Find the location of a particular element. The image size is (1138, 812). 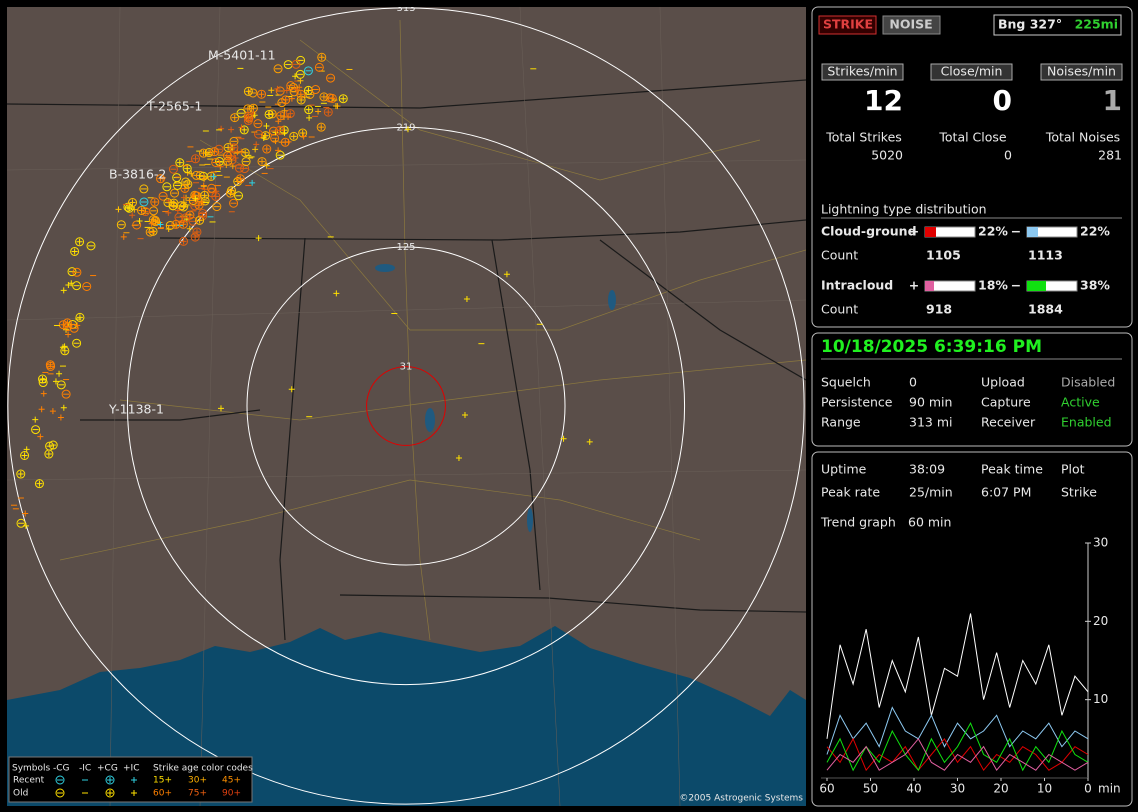

statistic-cell: Strike is located at coordinates (1079, 492).